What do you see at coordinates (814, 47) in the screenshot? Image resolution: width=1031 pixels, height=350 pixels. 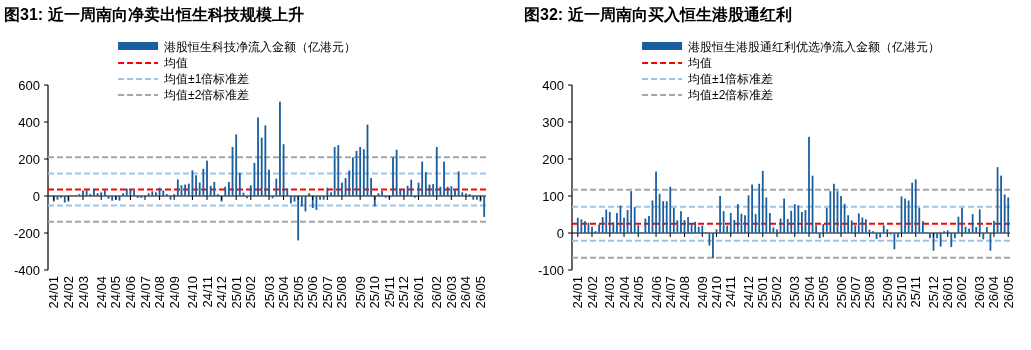 I see `legend-label: 港股恒生港股通红利优选净流入金额（亿港元）` at bounding box center [814, 47].